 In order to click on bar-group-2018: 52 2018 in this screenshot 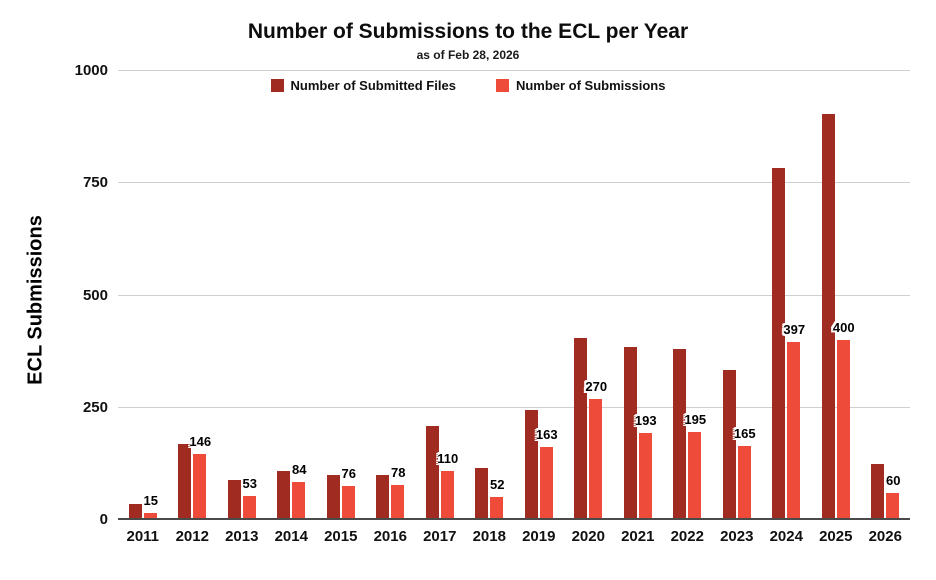, I will do `click(490, 308)`.